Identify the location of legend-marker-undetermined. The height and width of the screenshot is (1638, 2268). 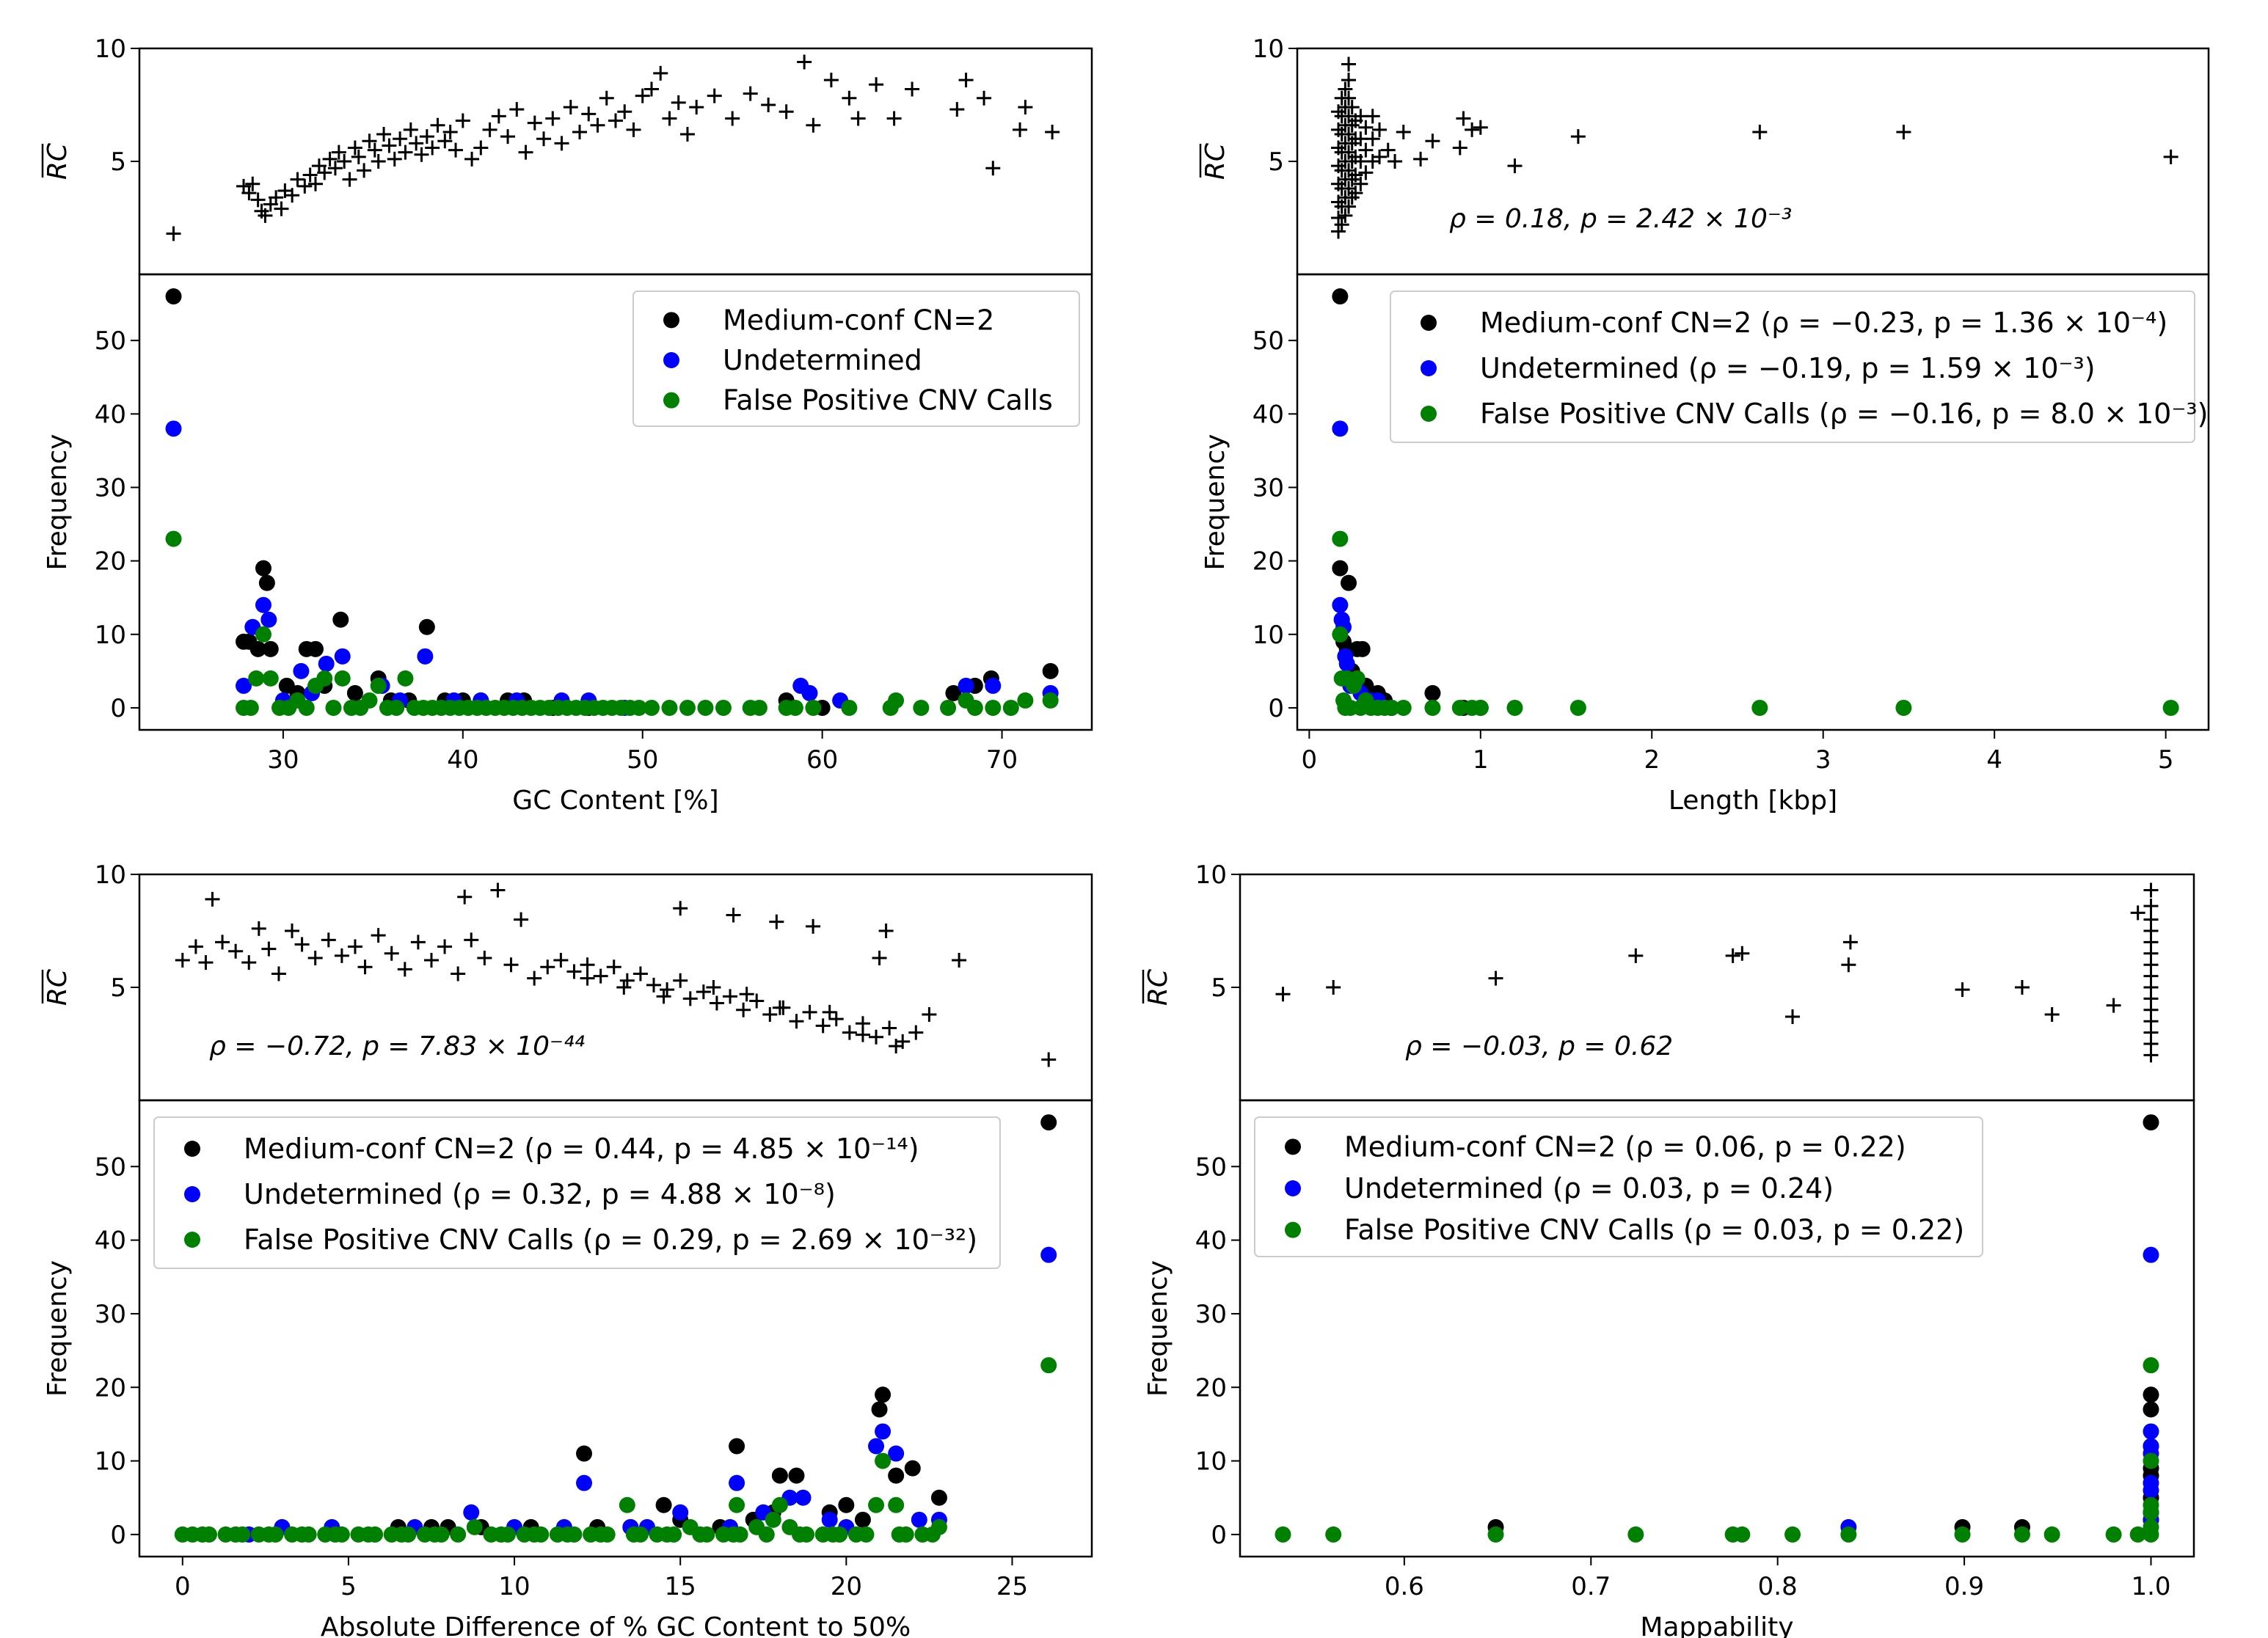
(1293, 1188).